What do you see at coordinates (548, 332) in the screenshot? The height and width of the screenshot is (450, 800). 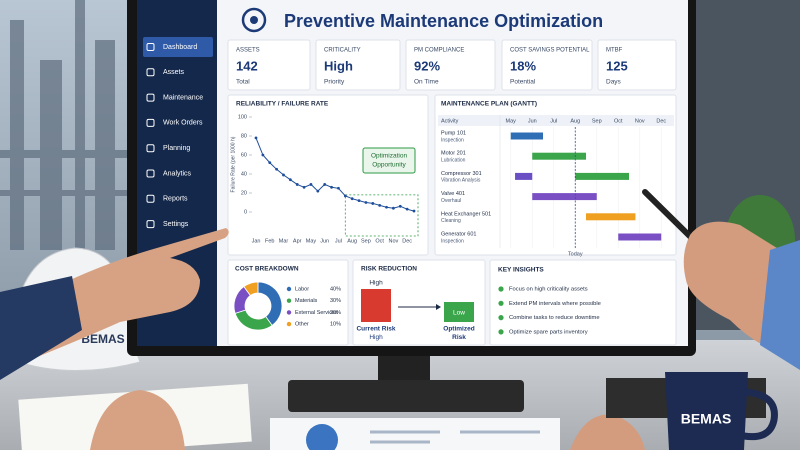 I see `insight-item: Optimize spare parts inventory` at bounding box center [548, 332].